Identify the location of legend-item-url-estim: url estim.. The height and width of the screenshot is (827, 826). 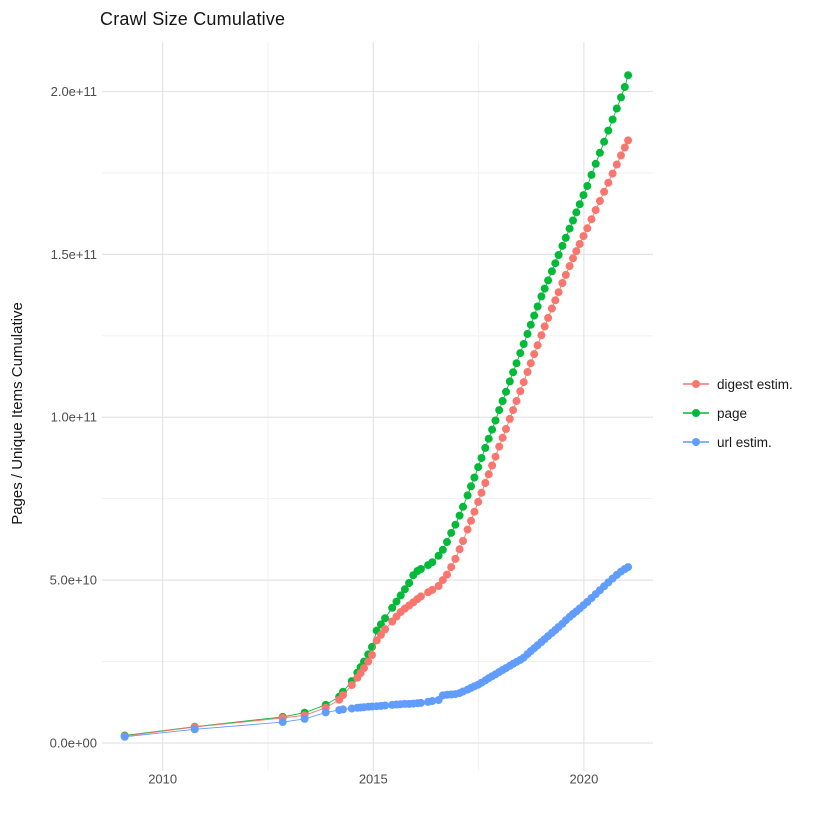
(737, 442).